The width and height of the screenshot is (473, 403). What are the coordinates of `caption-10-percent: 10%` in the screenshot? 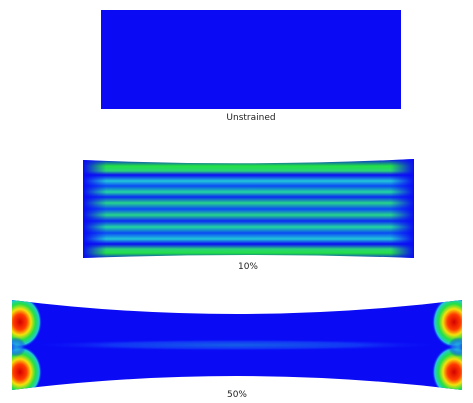 It's located at (247, 267).